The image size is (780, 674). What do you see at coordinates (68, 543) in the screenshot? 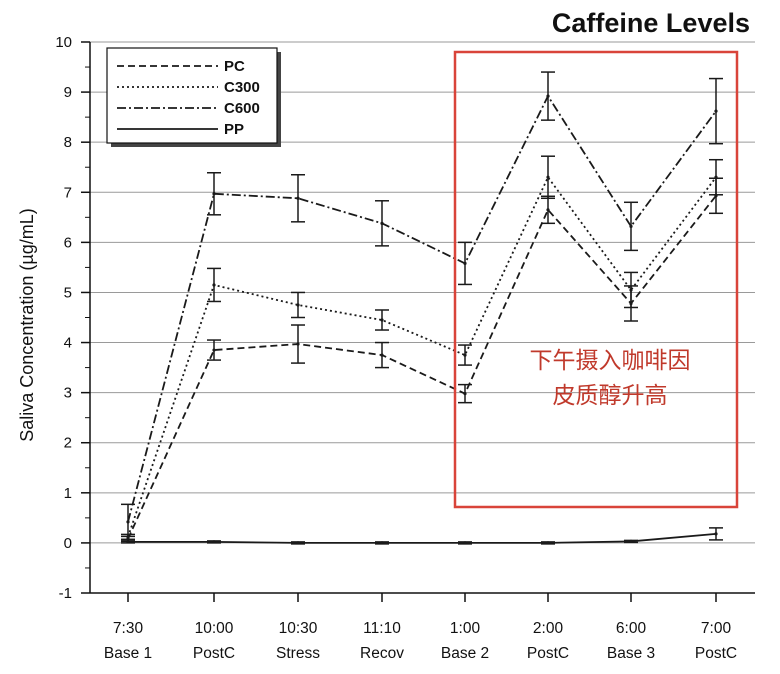
I see `y-tick-label-1: 0` at bounding box center [68, 543].